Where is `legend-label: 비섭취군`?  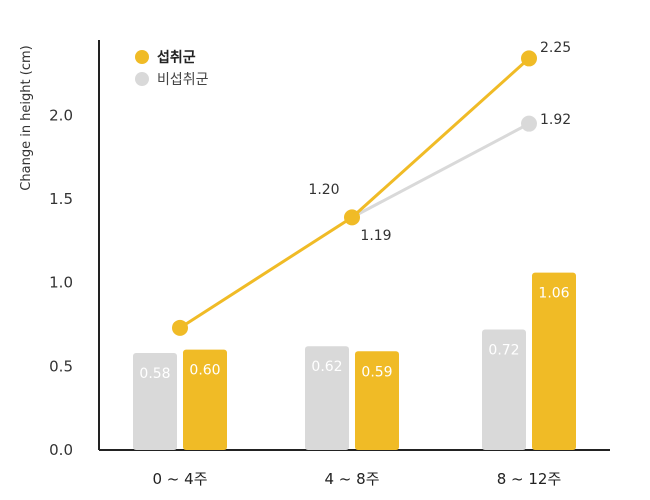
legend-label: 비섭취군 is located at coordinates (183, 80).